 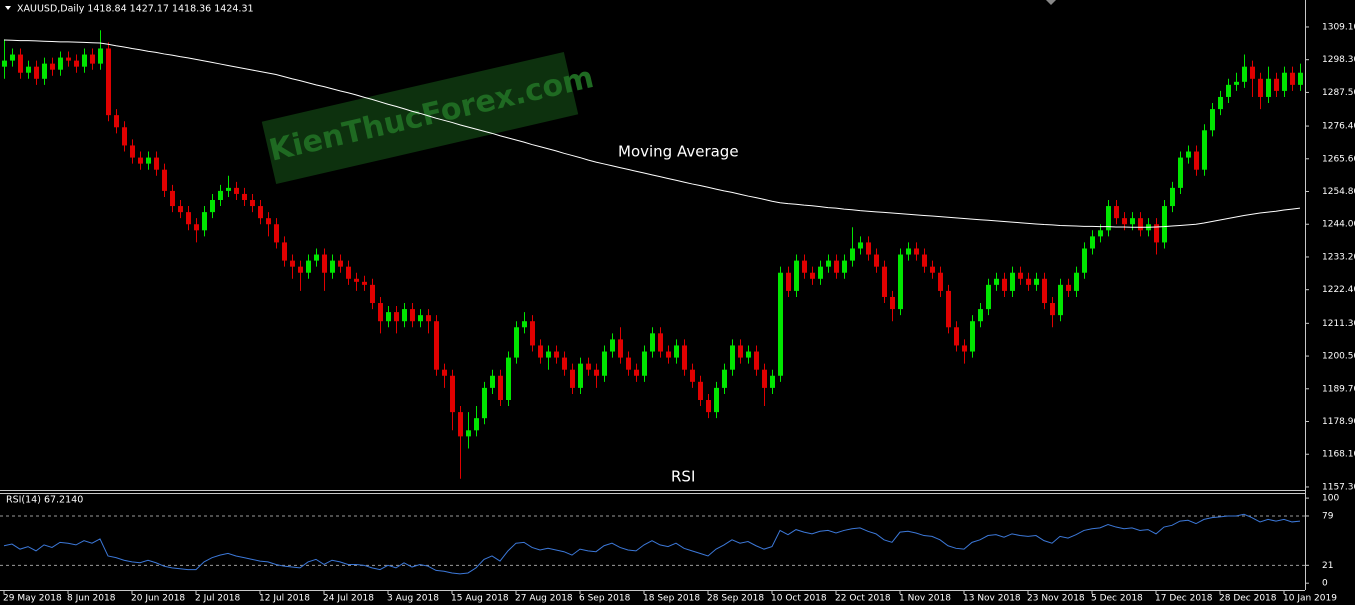 What do you see at coordinates (671, 599) in the screenshot?
I see `x-tick-label: 18 Sep 2018` at bounding box center [671, 599].